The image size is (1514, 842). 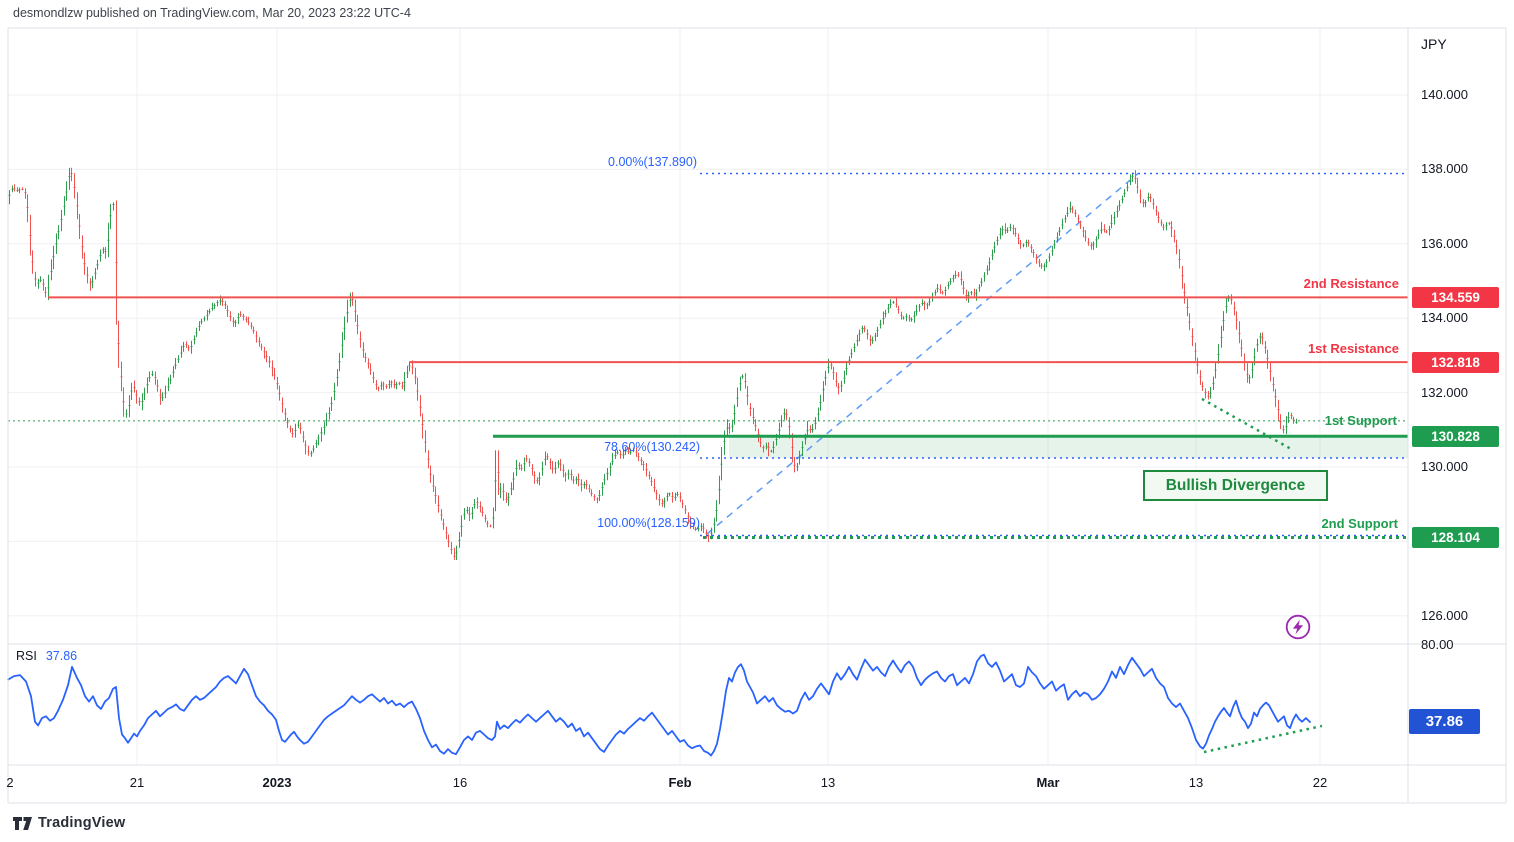 I want to click on second-resistance-label: 2nd Resistance, so click(x=1351, y=283).